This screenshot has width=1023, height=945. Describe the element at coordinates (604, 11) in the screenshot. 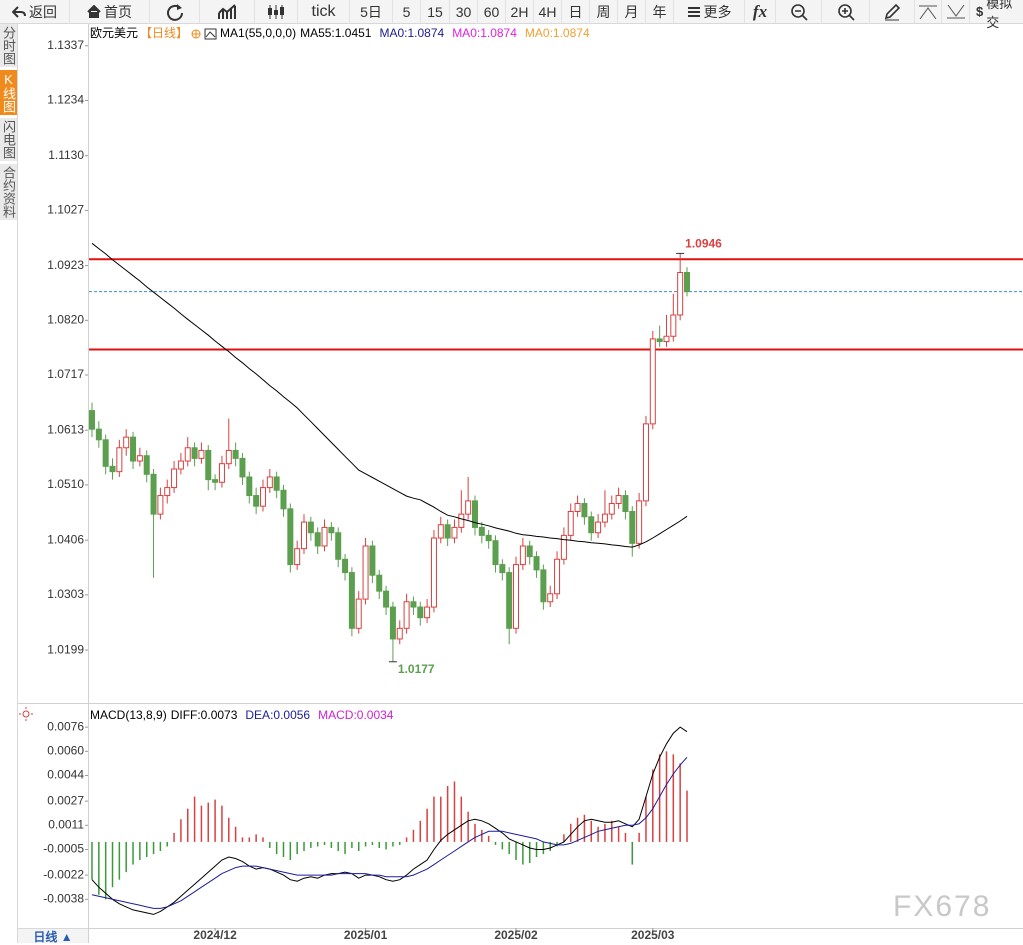

I see `period-week: 周` at that location.